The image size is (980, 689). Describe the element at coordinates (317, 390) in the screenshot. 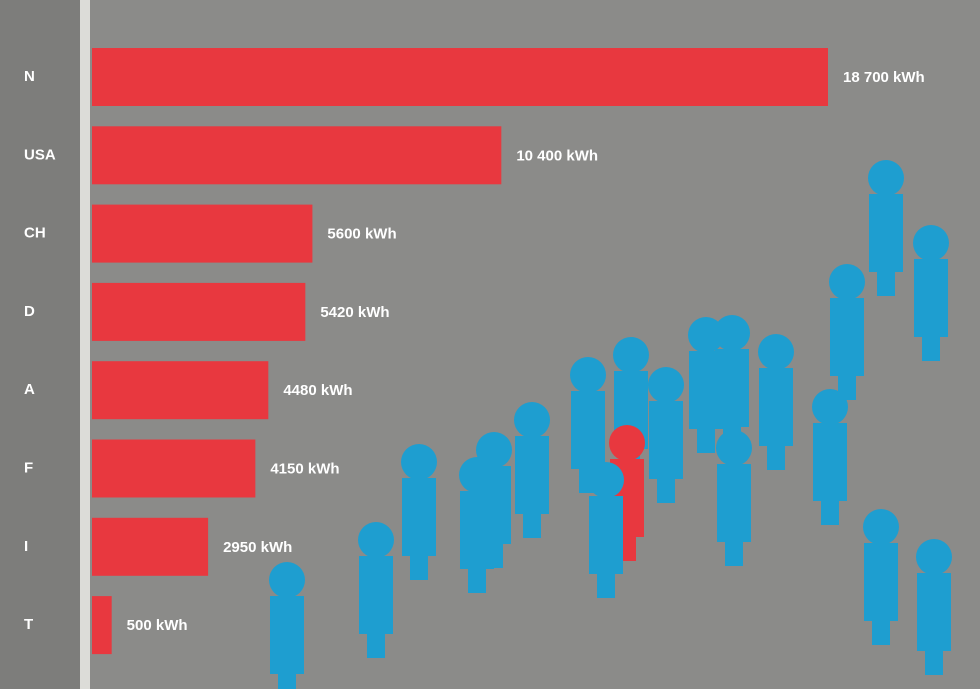

I see `value-label: 4480 kWh` at that location.